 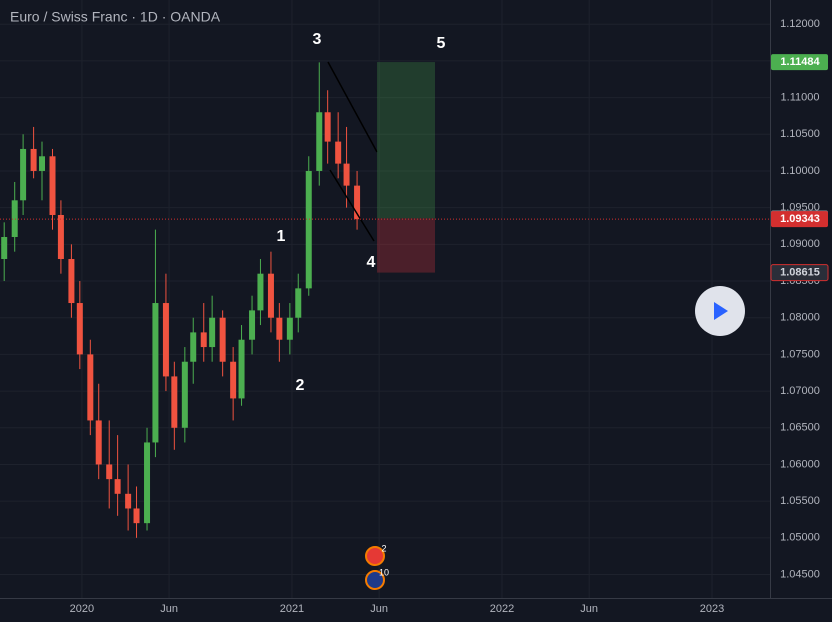 I want to click on wave-label: 3, so click(x=317, y=39).